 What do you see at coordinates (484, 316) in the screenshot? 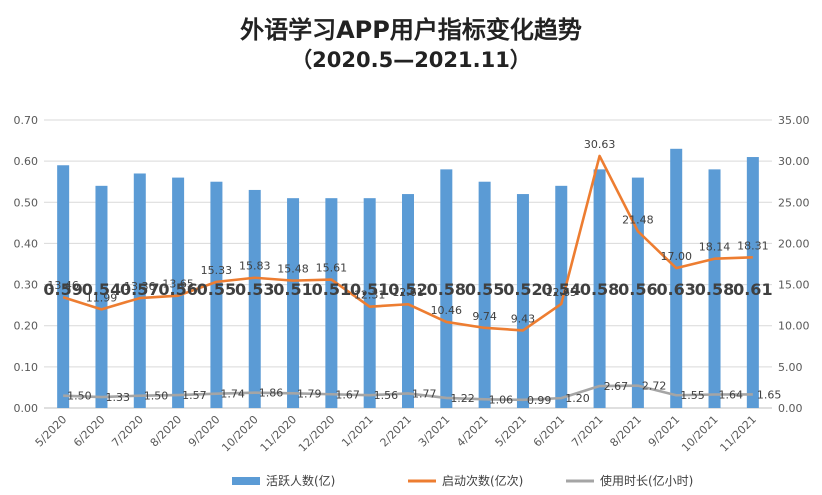
I see `data-label-launch: 9.74` at bounding box center [484, 316].